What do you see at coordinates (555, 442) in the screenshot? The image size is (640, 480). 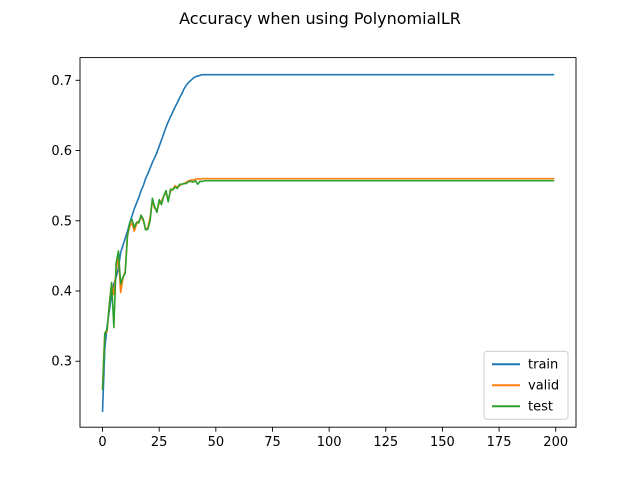 I see `x-tick-label: 200` at bounding box center [555, 442].